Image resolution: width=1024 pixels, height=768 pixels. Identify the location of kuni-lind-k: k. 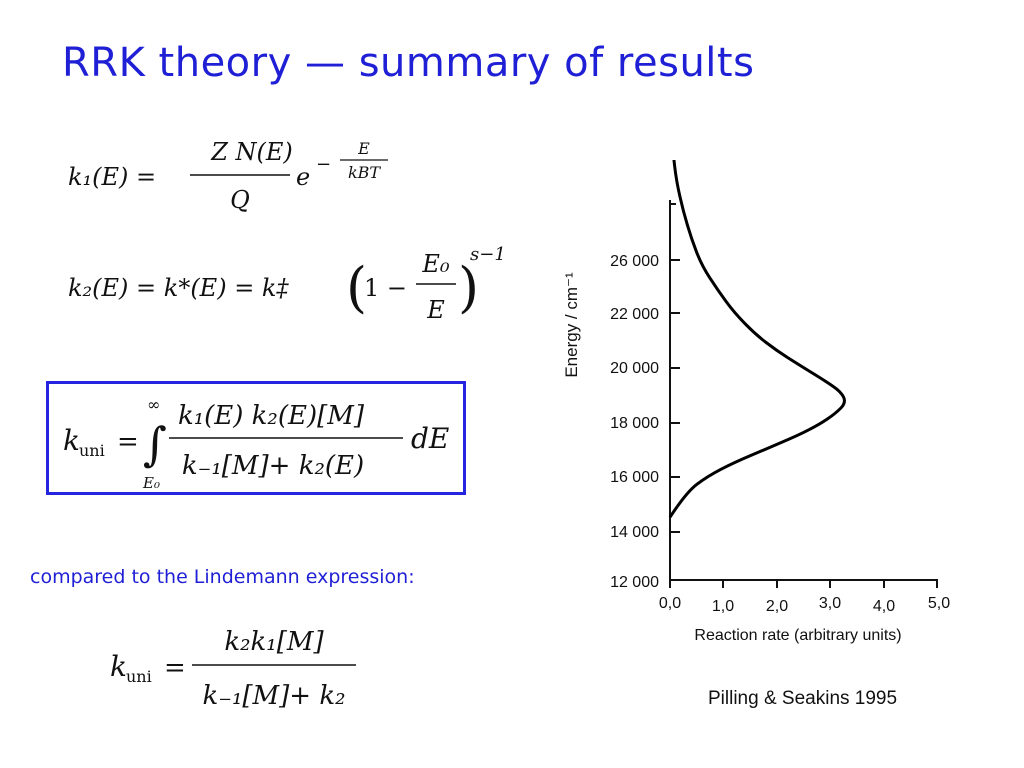
(118, 666).